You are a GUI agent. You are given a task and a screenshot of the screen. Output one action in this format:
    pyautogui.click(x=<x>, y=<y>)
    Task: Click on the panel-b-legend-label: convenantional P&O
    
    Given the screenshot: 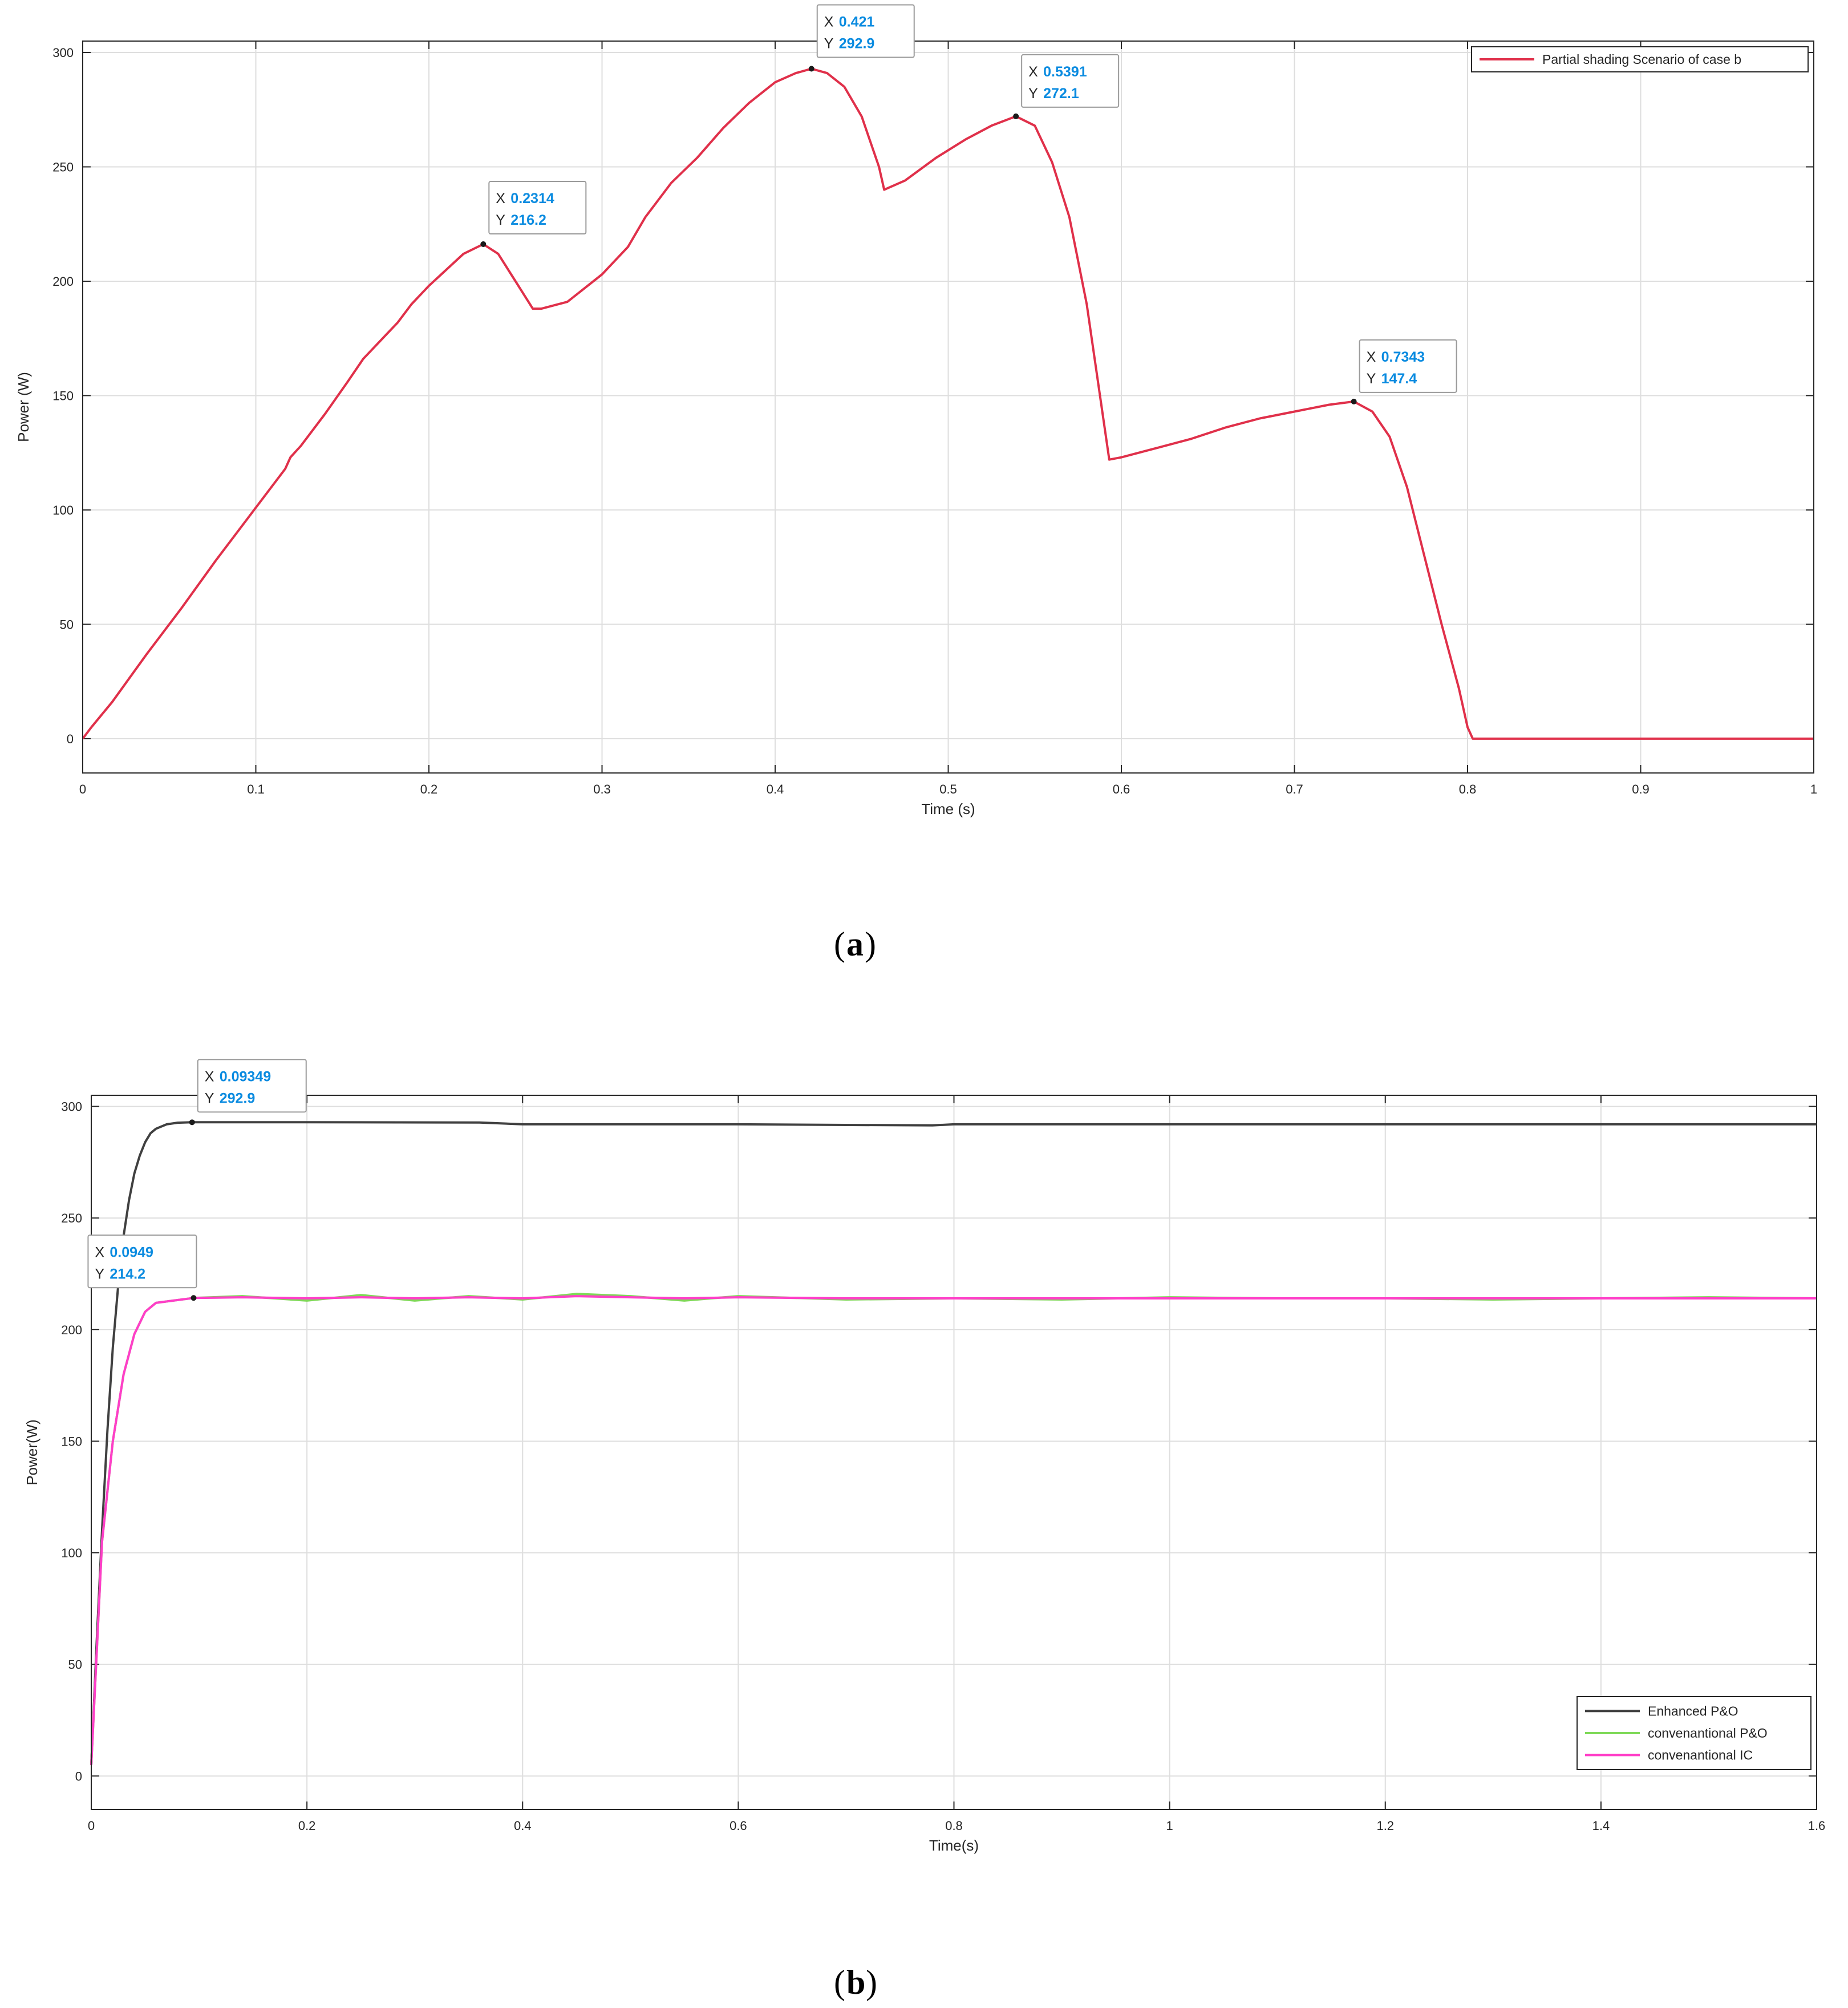 What is the action you would take?
    pyautogui.click(x=1708, y=1733)
    